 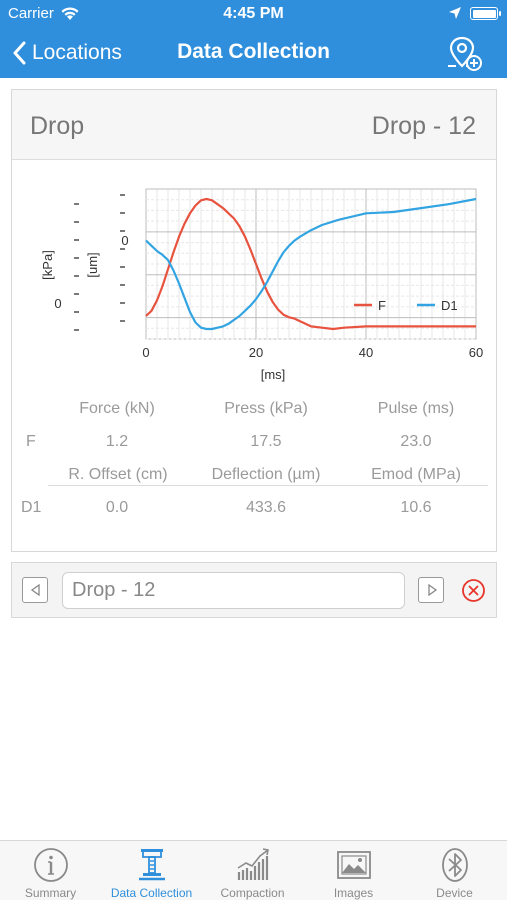 I want to click on series-line-d1, so click(x=311, y=264).